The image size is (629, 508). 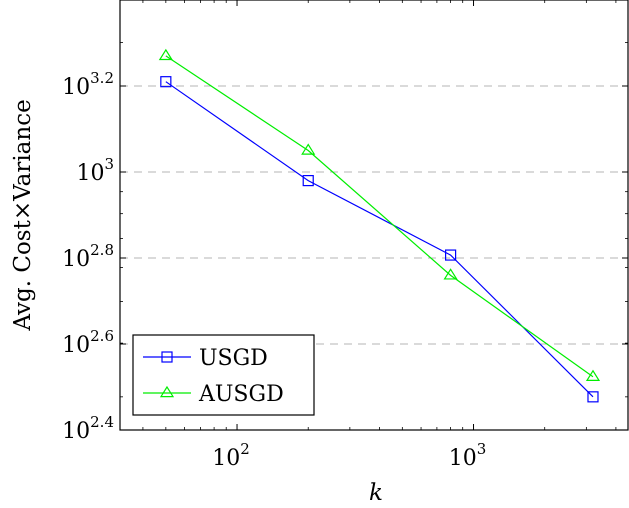 I want to click on legend: USGD AUSGD, so click(x=223, y=375).